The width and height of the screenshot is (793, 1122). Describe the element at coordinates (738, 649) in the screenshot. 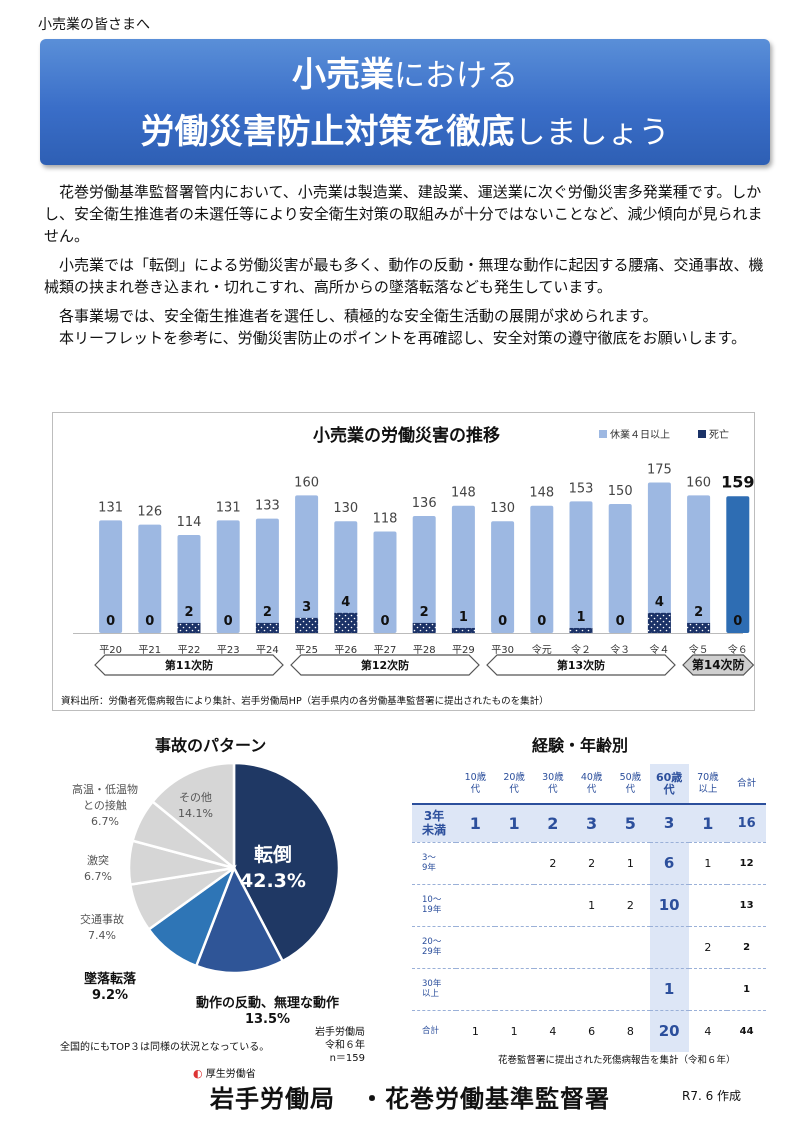

I see `x-tick-label: 令６` at that location.